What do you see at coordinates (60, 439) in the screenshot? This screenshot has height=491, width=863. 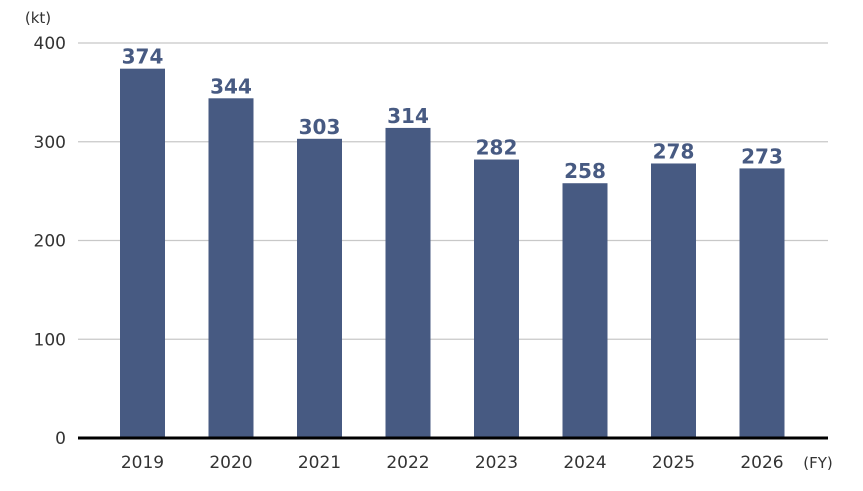 I see `y-tick-label: 0` at bounding box center [60, 439].